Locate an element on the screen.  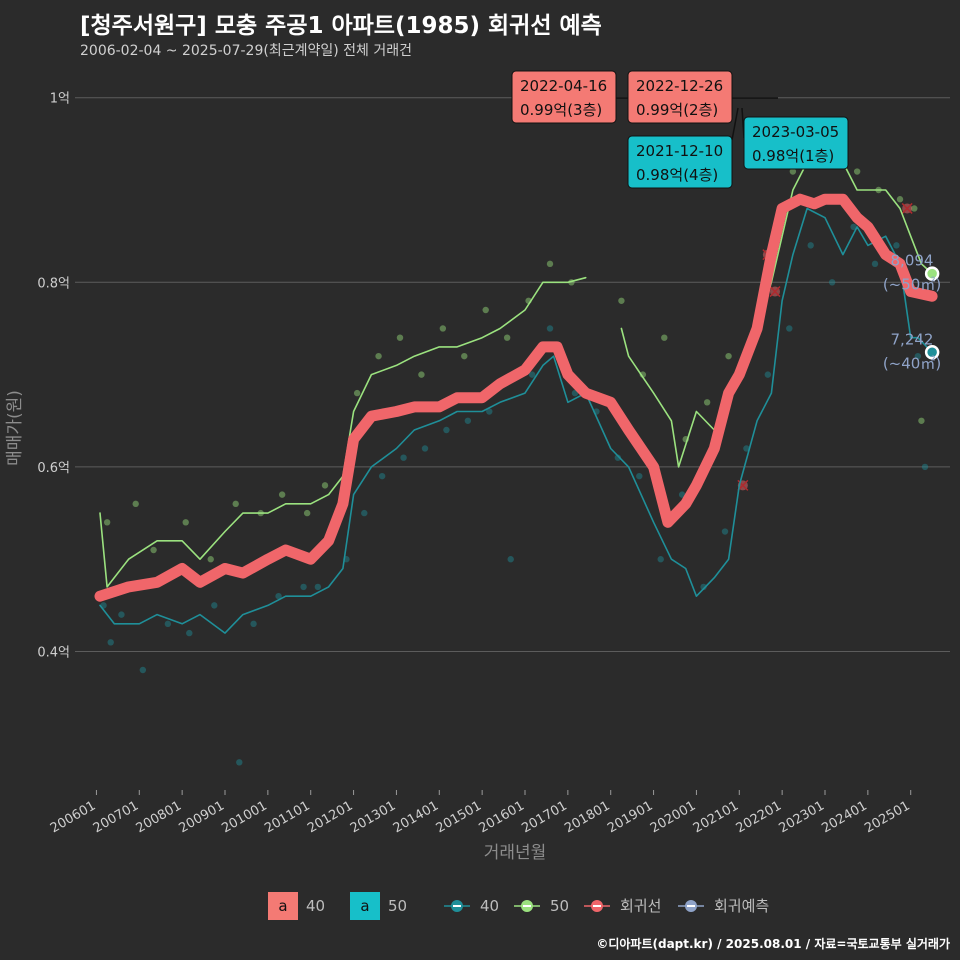
end-labels: 8,094 (~50㎡) 7,242 (~40㎡) is located at coordinates (912, 312).